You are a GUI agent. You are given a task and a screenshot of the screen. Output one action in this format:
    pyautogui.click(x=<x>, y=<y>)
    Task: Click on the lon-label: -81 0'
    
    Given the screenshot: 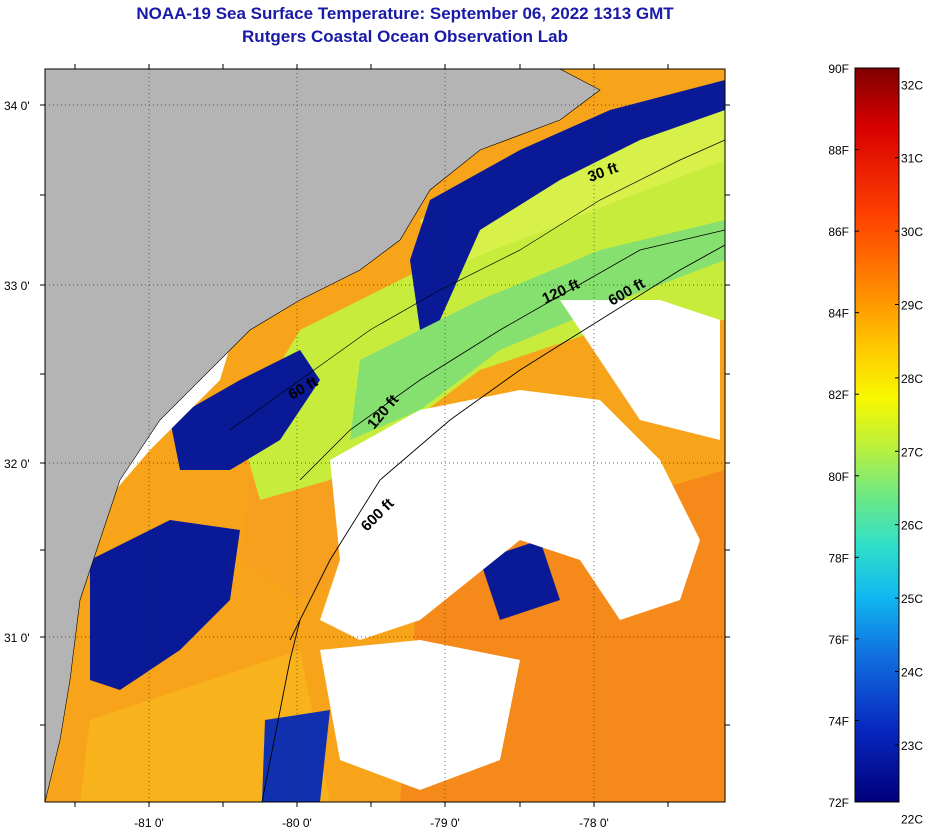 What is the action you would take?
    pyautogui.click(x=149, y=823)
    